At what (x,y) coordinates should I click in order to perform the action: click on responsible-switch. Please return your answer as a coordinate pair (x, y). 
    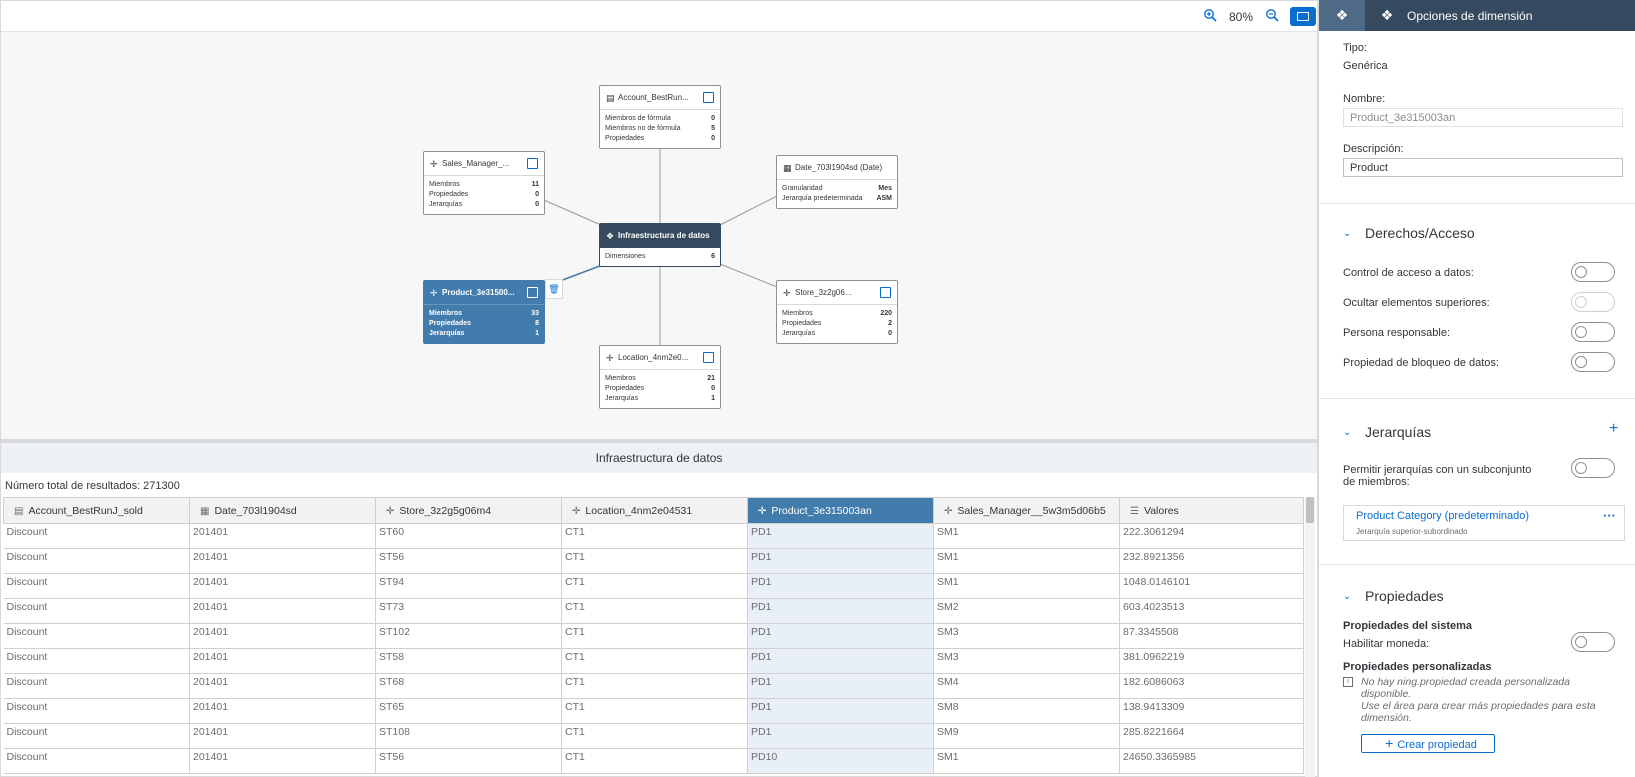
    Looking at the image, I should click on (1593, 332).